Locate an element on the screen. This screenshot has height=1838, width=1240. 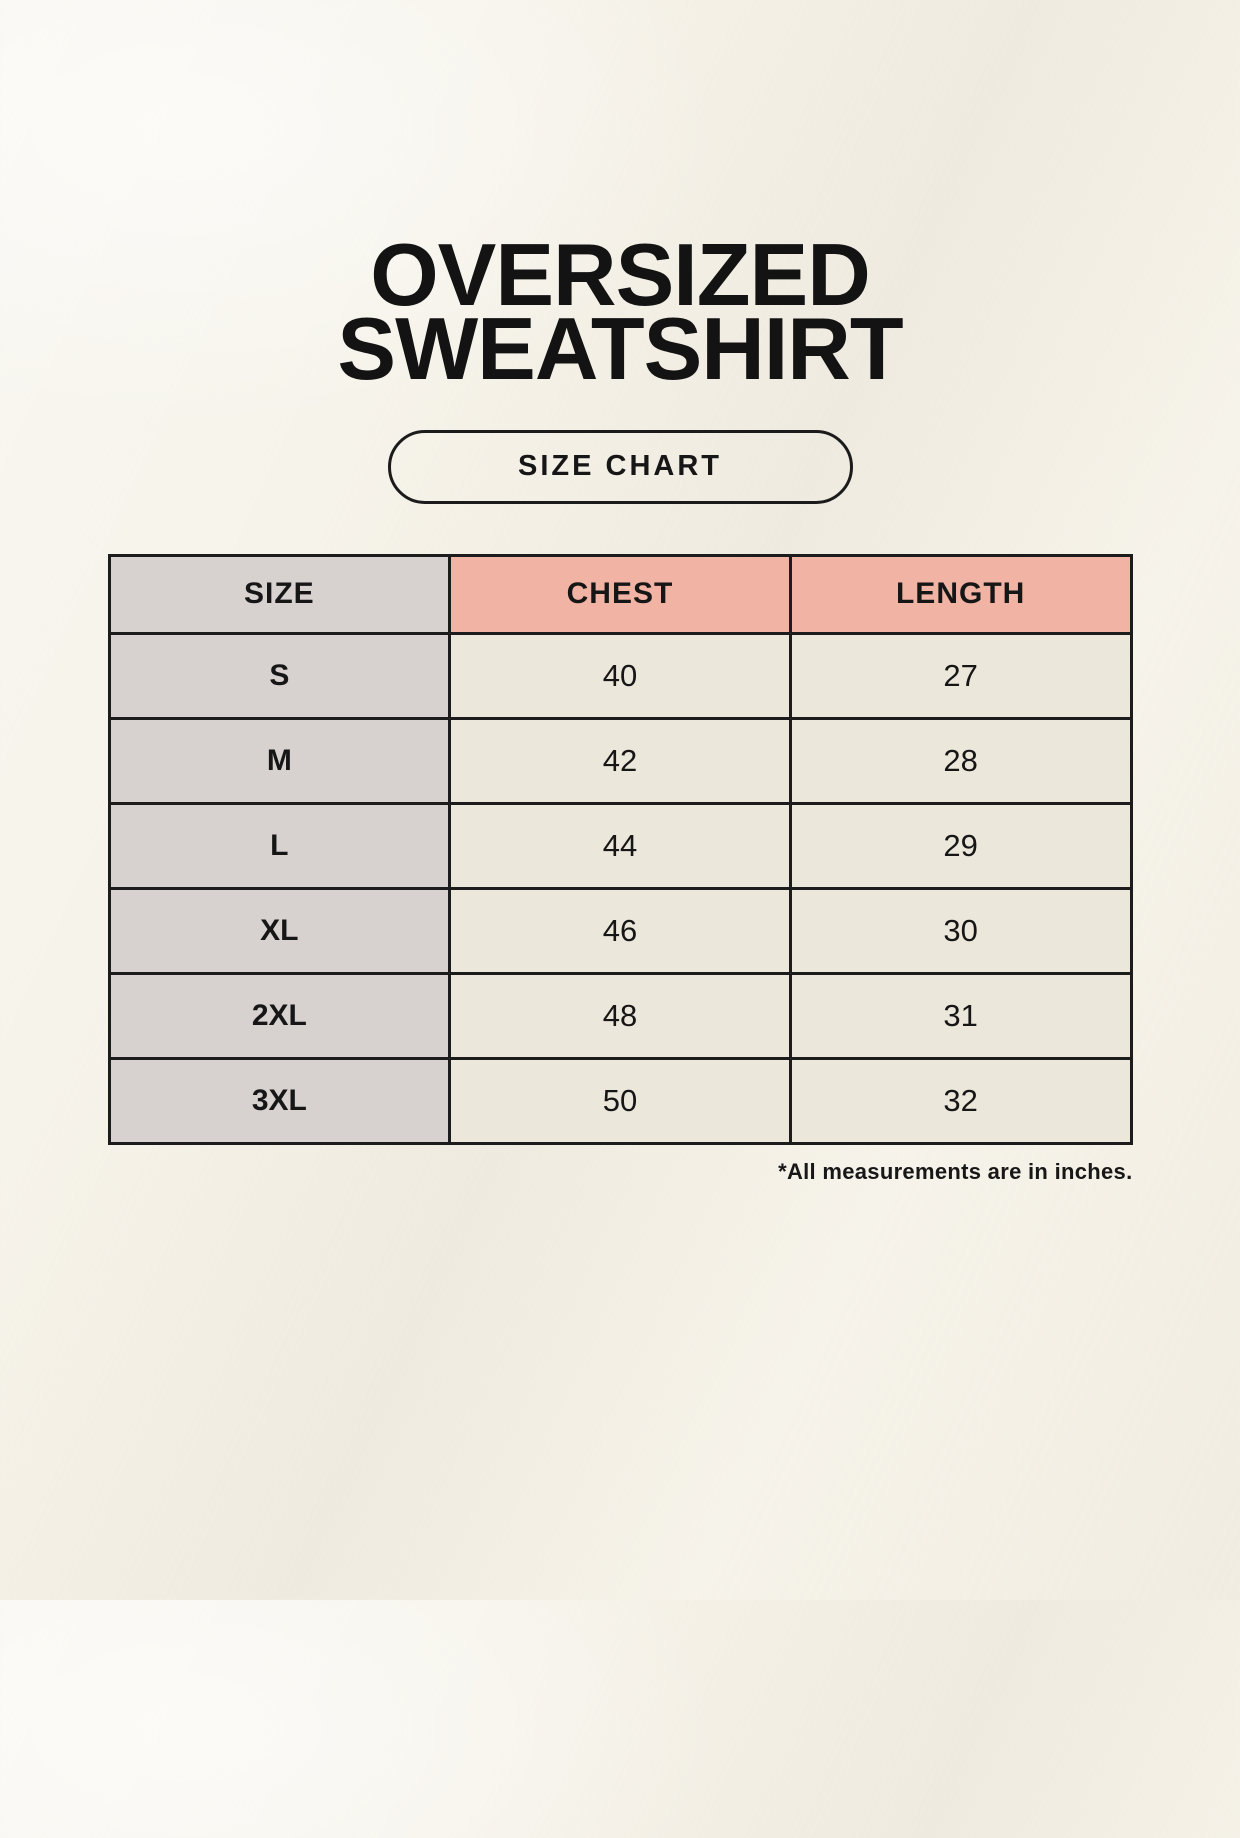
measurements-footnote: *All measurements are in inches. is located at coordinates (955, 1171).